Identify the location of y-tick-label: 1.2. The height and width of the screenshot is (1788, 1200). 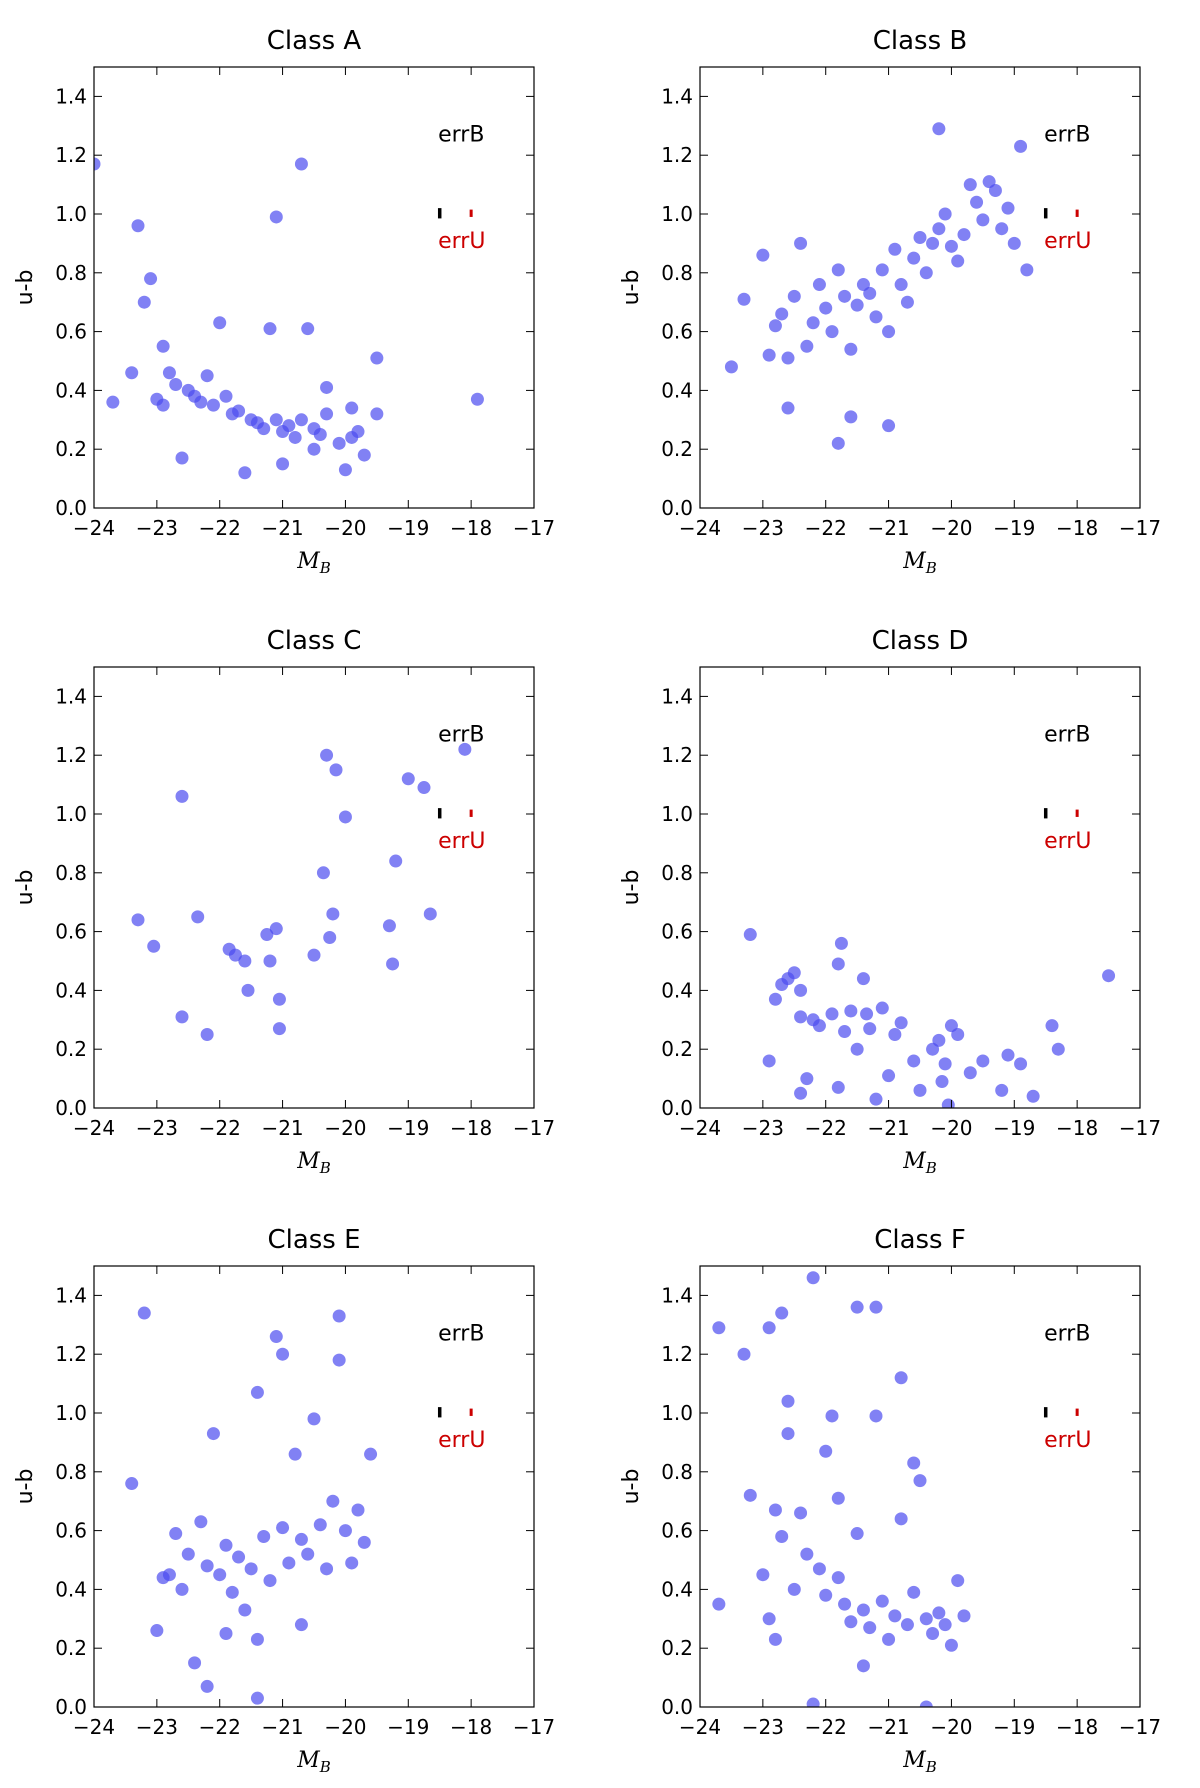
(677, 1354).